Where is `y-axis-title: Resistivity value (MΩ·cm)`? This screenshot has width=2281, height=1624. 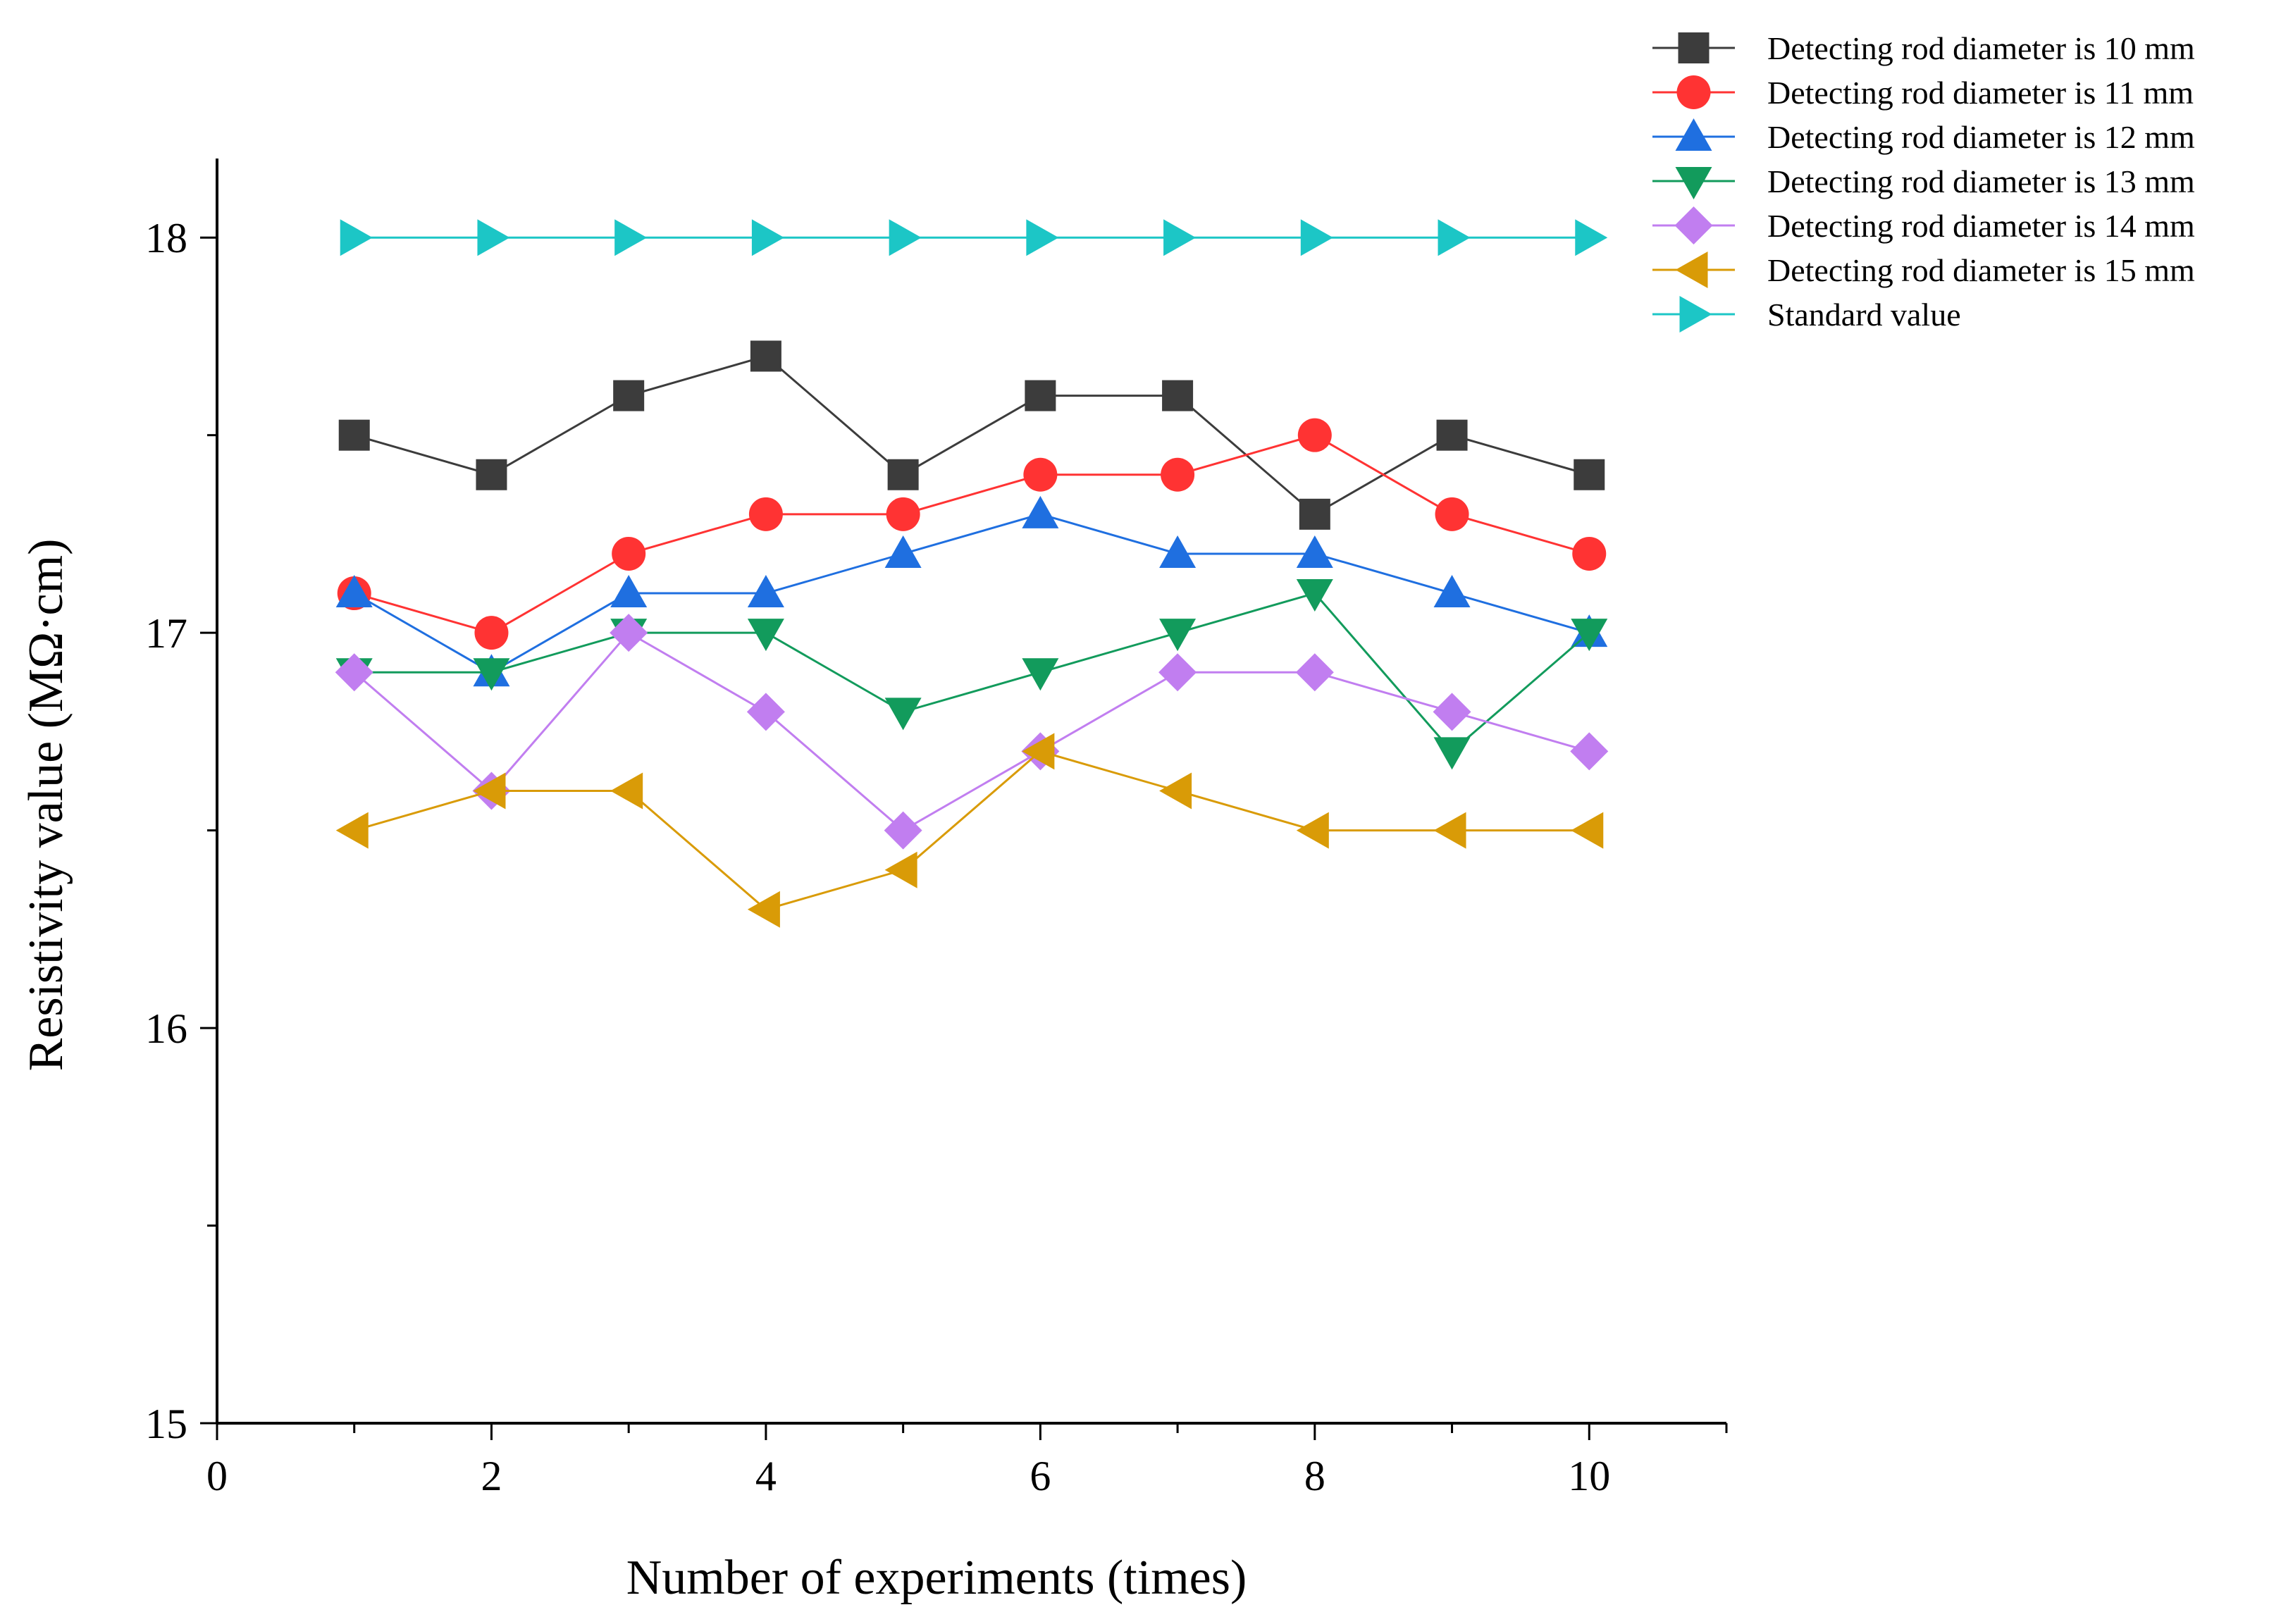
y-axis-title: Resistivity value (MΩ·cm) is located at coordinates (46, 805).